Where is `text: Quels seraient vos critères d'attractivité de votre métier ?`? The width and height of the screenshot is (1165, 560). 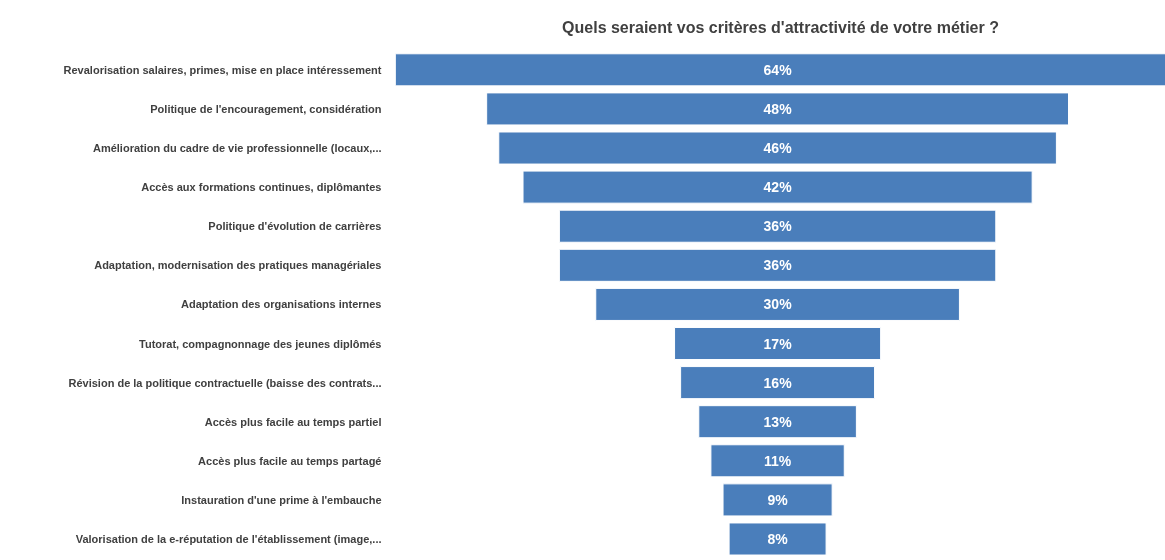 text: Quels seraient vos critères d'attractivité de votre métier ? is located at coordinates (780, 27).